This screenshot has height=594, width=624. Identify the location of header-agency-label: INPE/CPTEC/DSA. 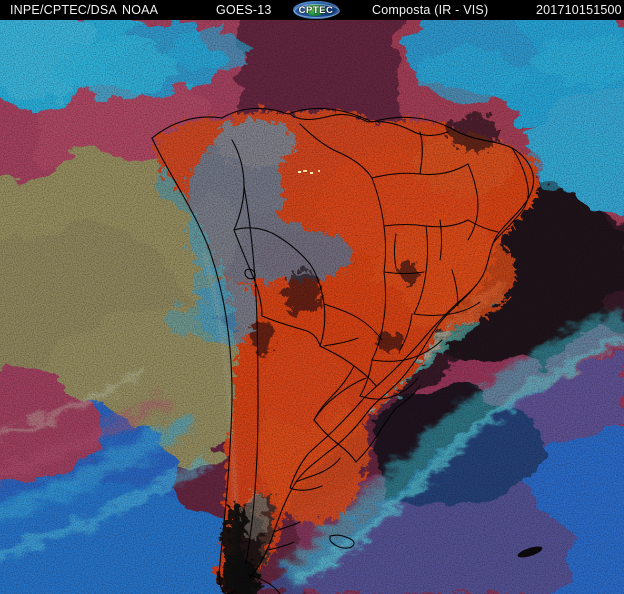
(63, 10).